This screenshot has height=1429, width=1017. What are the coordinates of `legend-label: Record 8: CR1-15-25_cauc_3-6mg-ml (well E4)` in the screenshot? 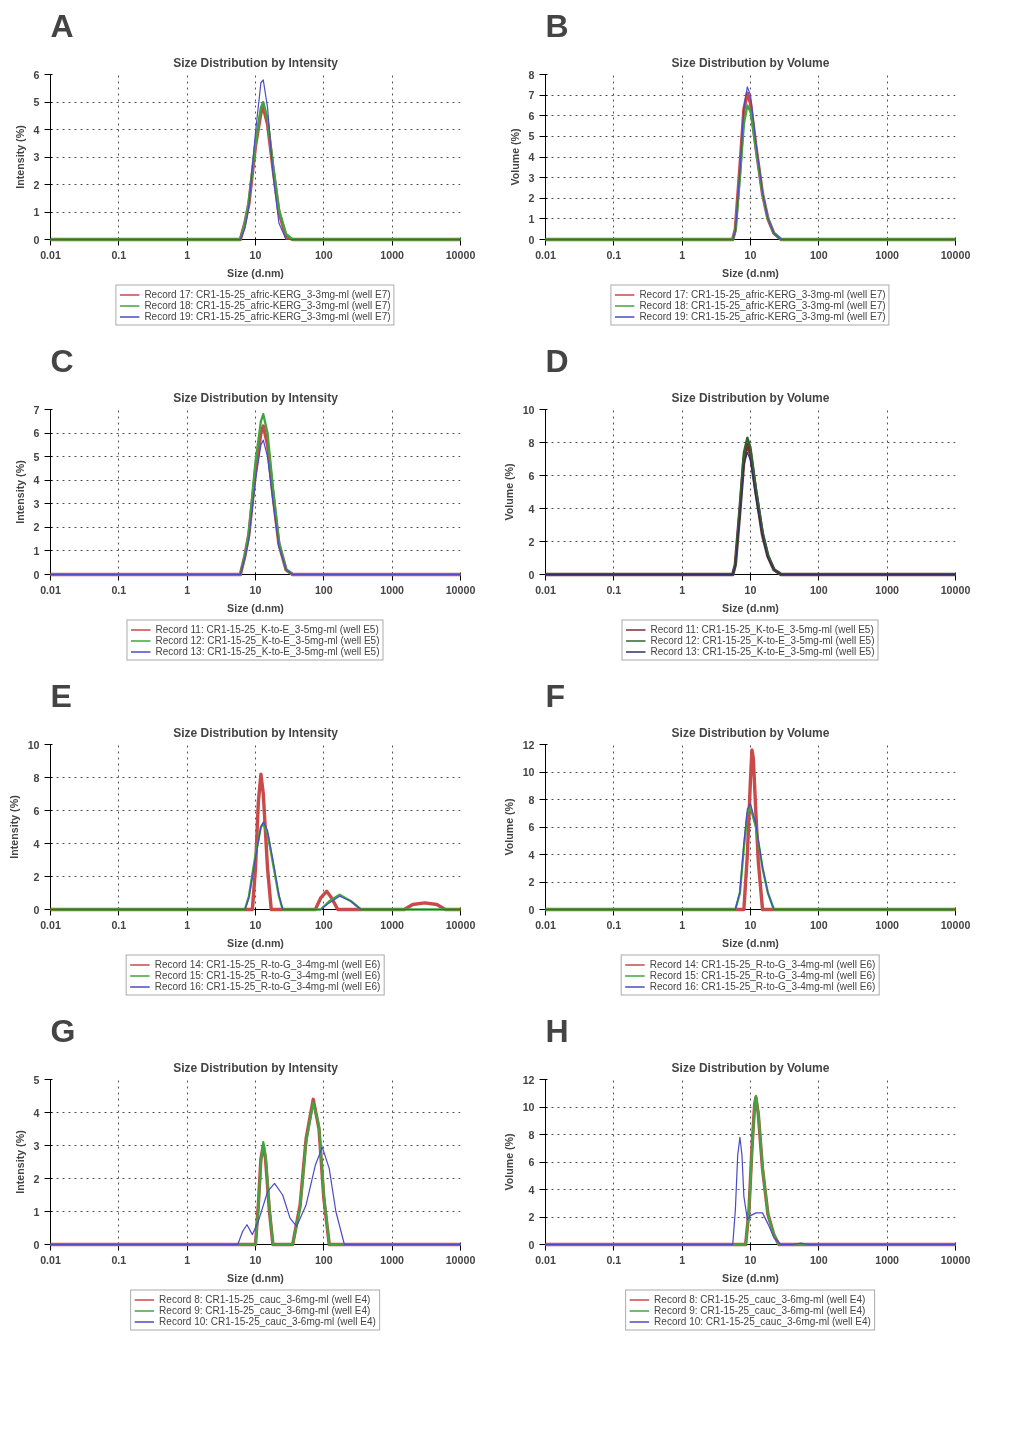 It's located at (760, 1299).